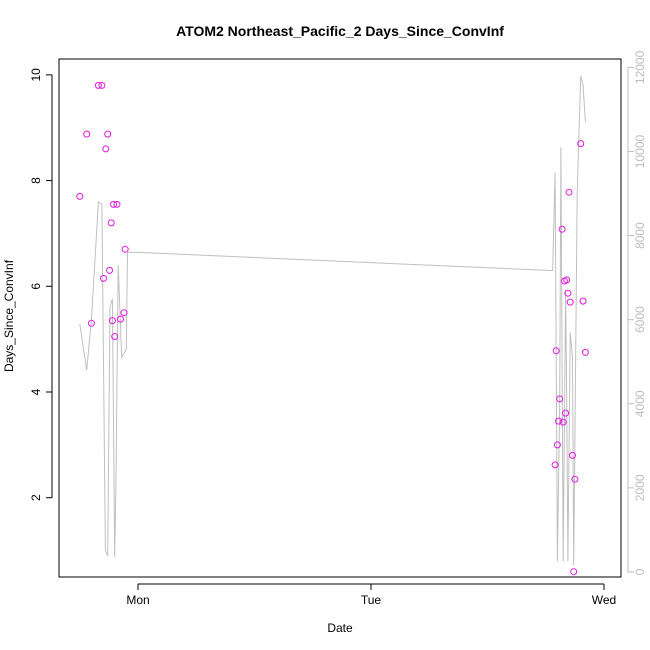 Image resolution: width=650 pixels, height=650 pixels. What do you see at coordinates (640, 151) in the screenshot?
I see `y2-tick-label: 10000` at bounding box center [640, 151].